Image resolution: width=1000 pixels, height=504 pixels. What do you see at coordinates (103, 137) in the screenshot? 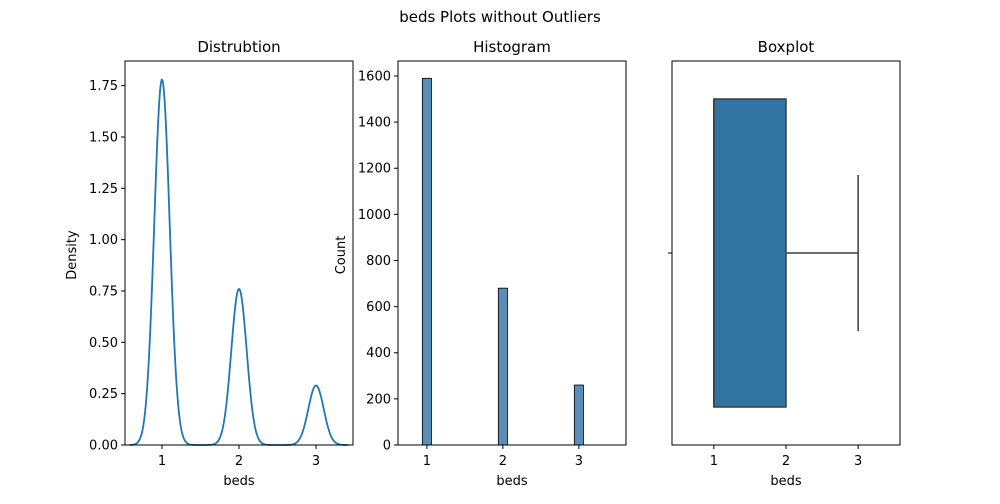
I see `y-tick-label: 1.50` at bounding box center [103, 137].